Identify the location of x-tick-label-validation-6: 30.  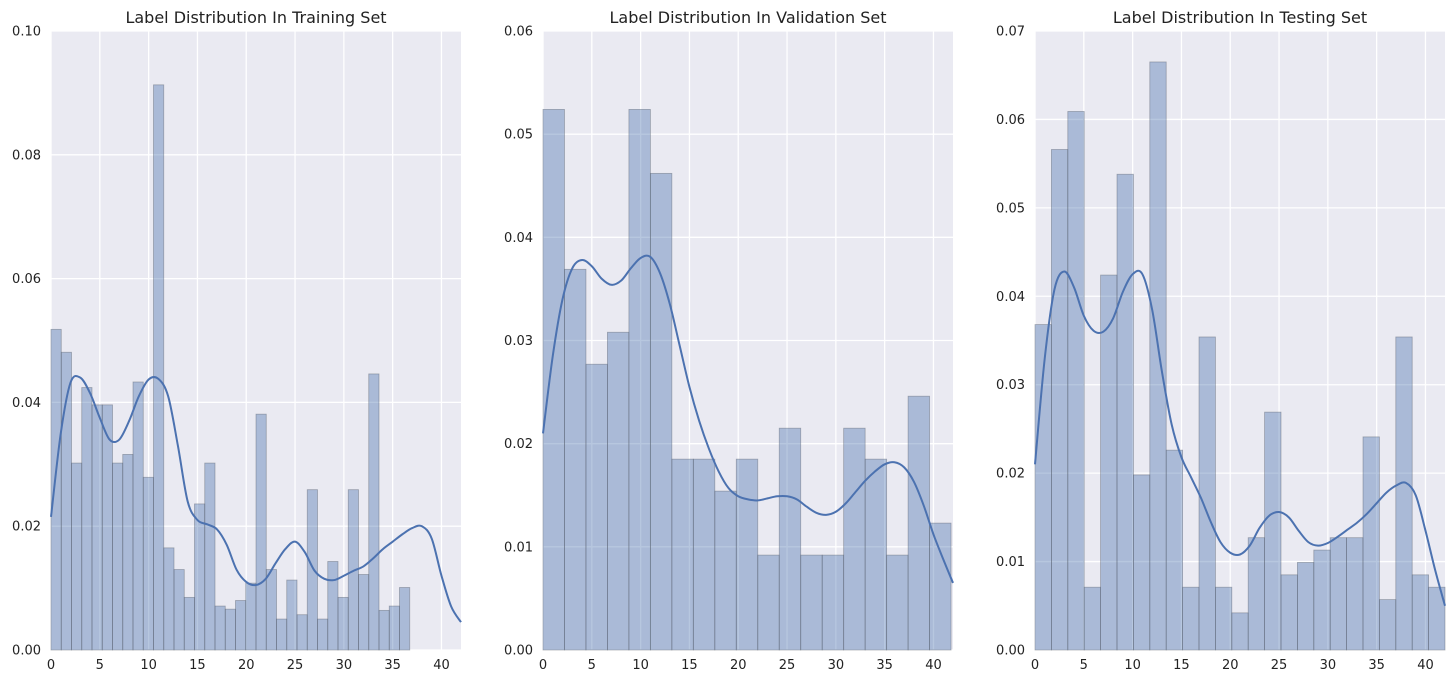
(836, 665).